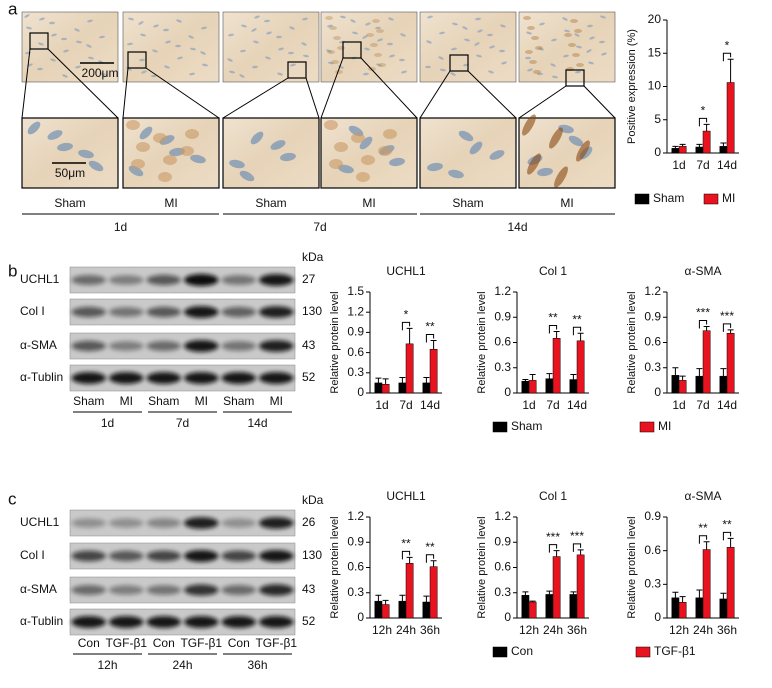  Describe the element at coordinates (522, 651) in the screenshot. I see `label: Con` at that location.